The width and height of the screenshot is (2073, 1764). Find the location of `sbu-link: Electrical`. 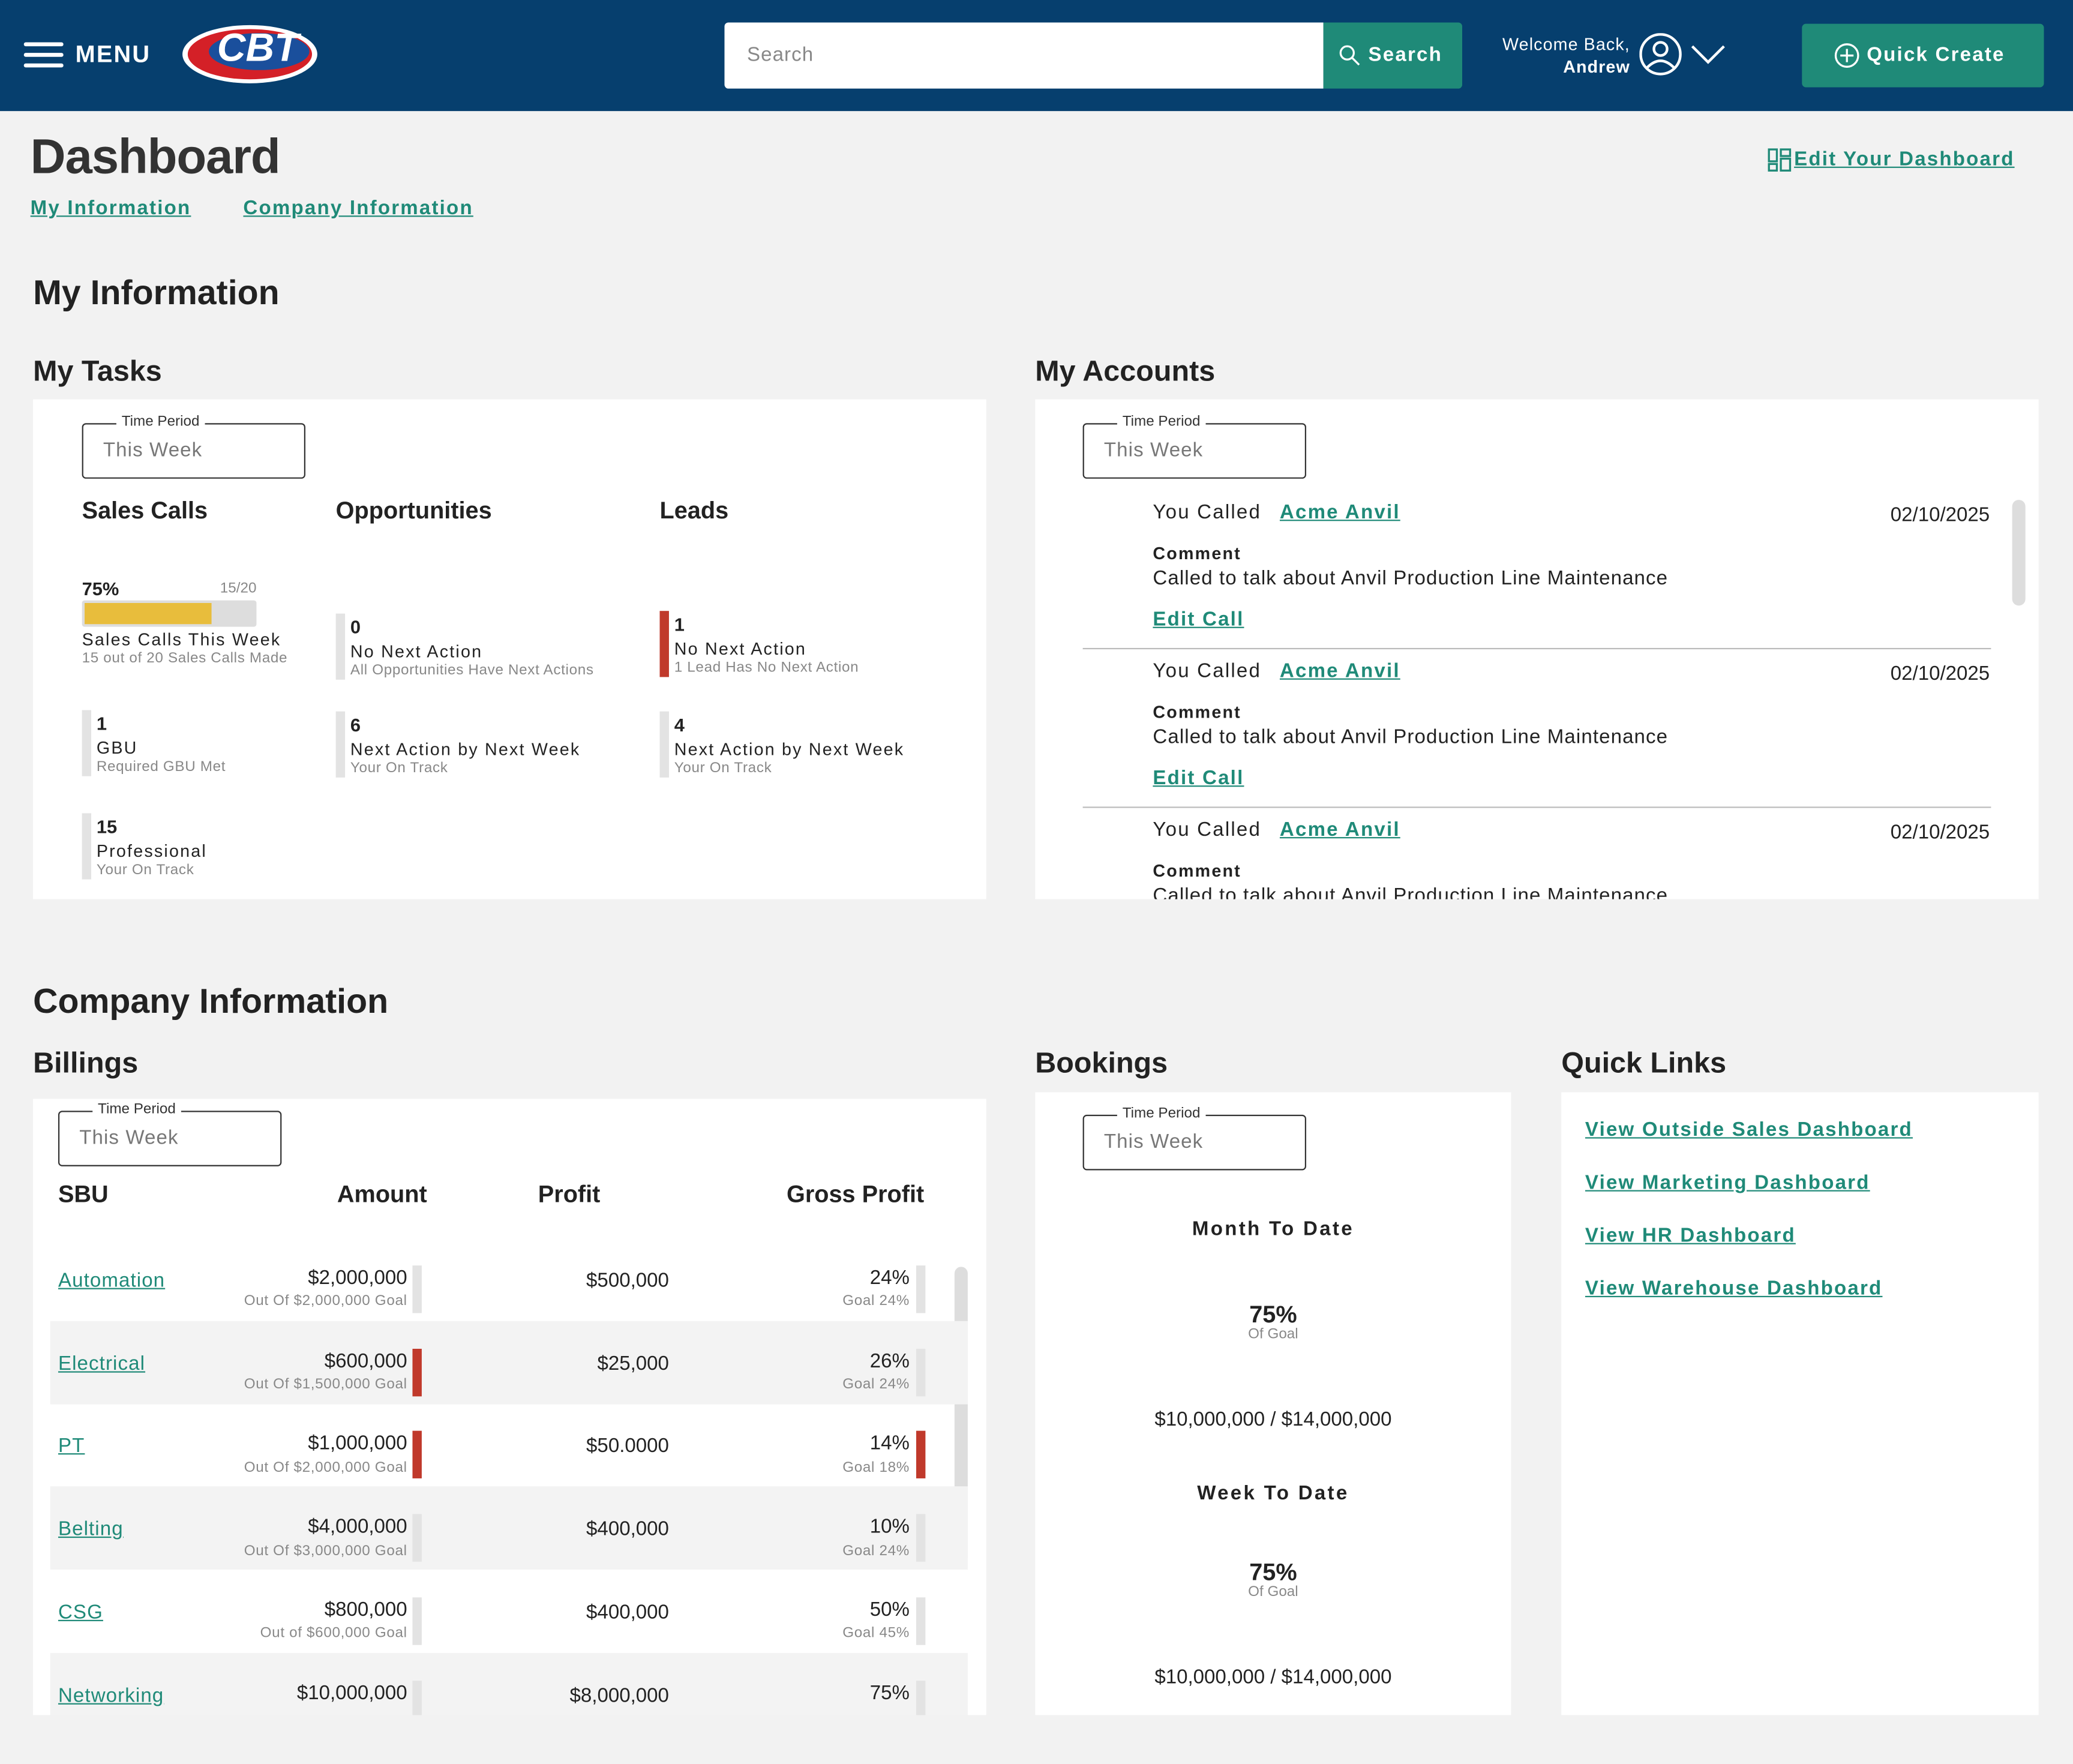

sbu-link: Electrical is located at coordinates (102, 1363).